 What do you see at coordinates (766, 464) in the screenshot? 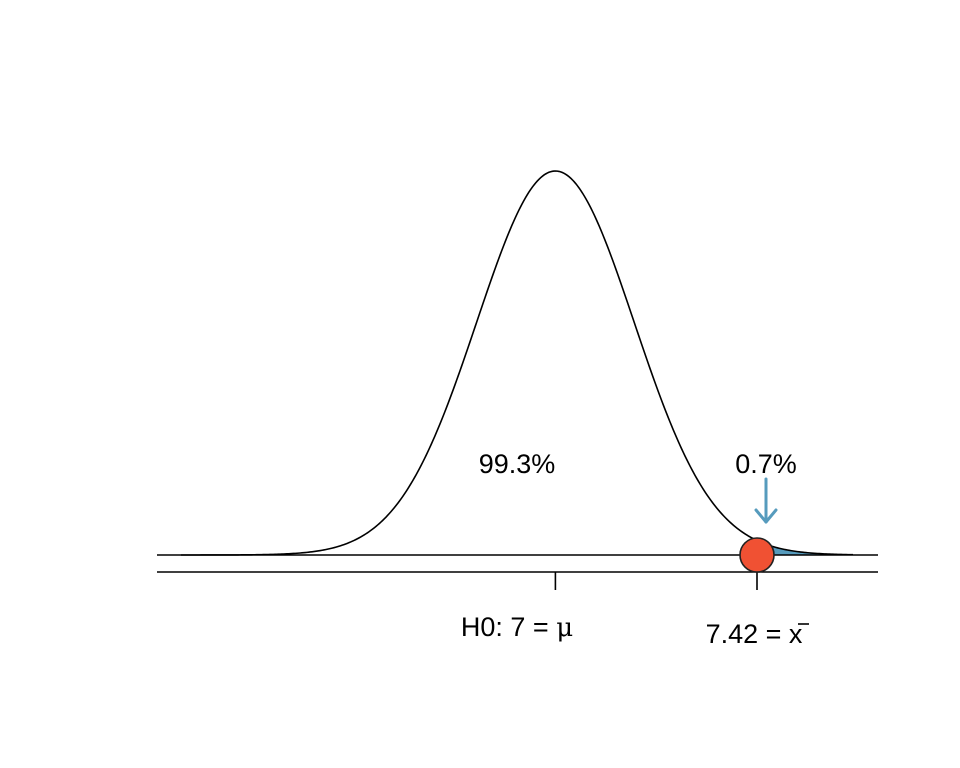
I see `tail-percentage-label: 0.7%` at bounding box center [766, 464].